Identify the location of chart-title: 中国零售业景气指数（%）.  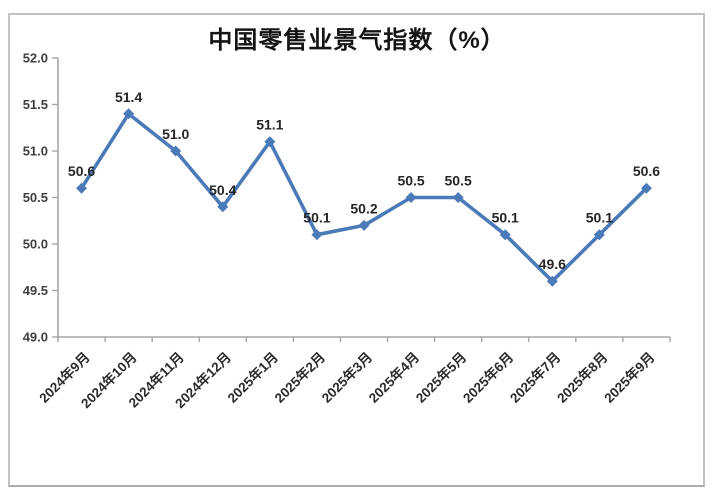
(357, 40).